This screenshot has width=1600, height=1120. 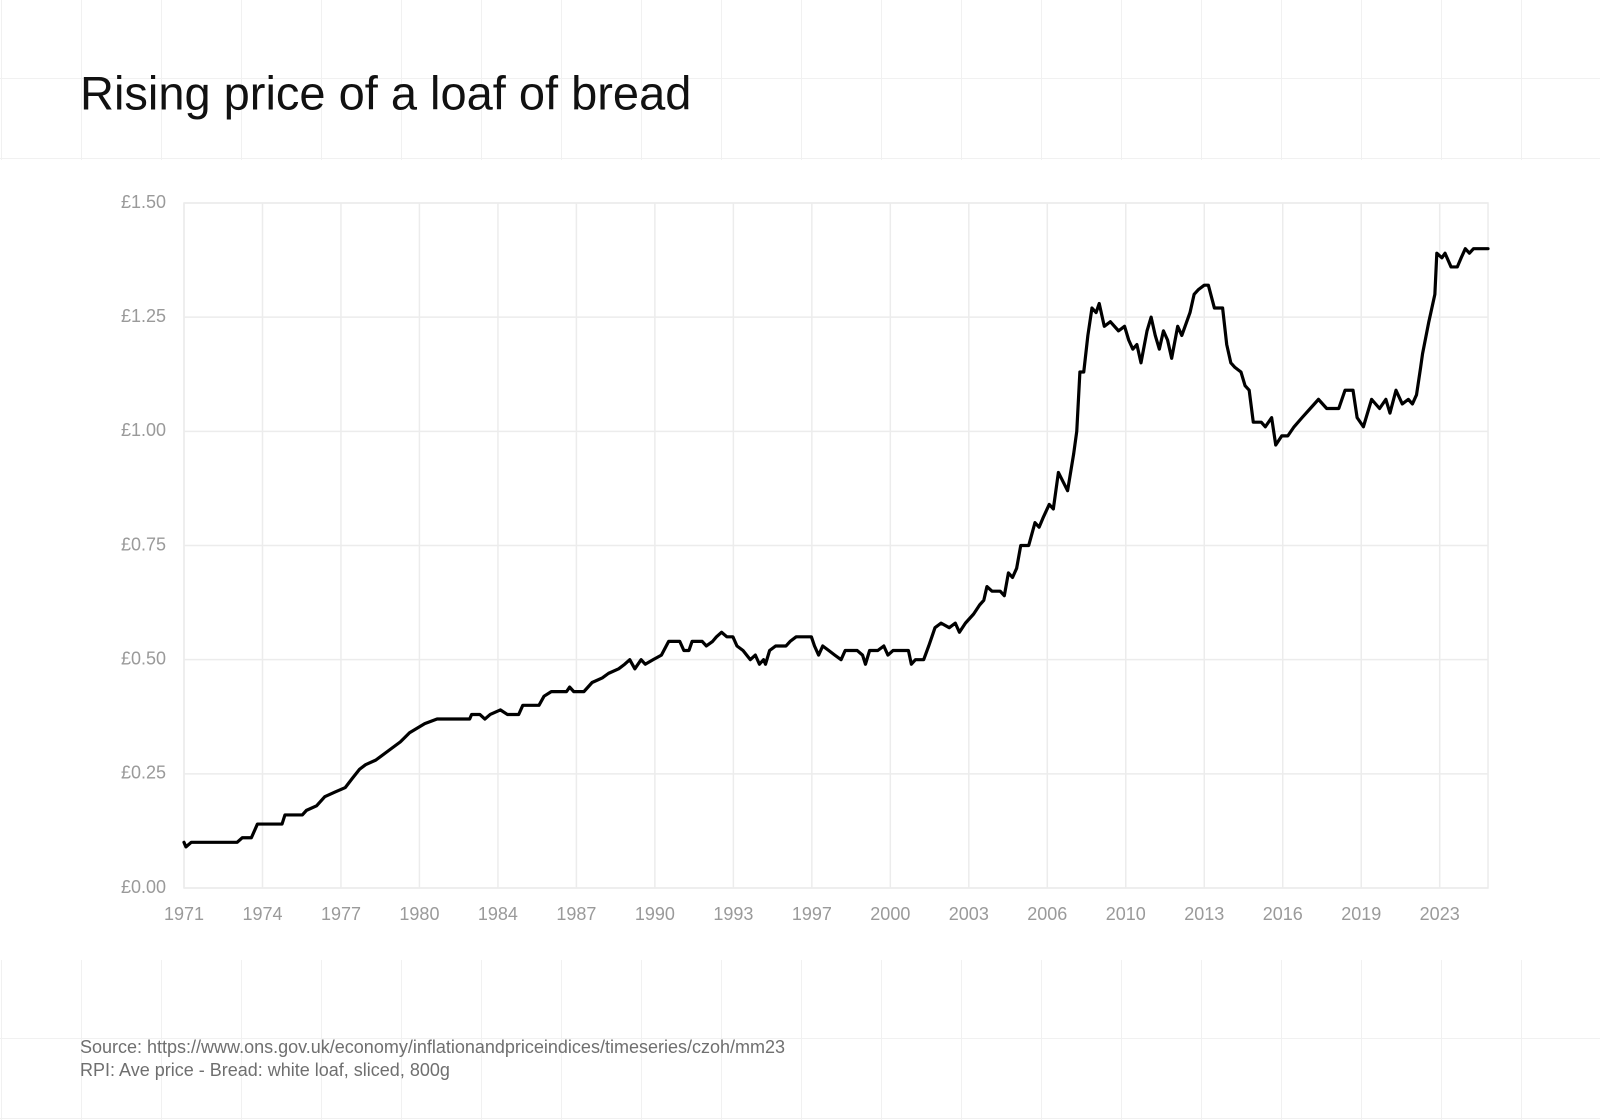 What do you see at coordinates (385, 92) in the screenshot?
I see `chart-title: Rising price of a loaf of bread` at bounding box center [385, 92].